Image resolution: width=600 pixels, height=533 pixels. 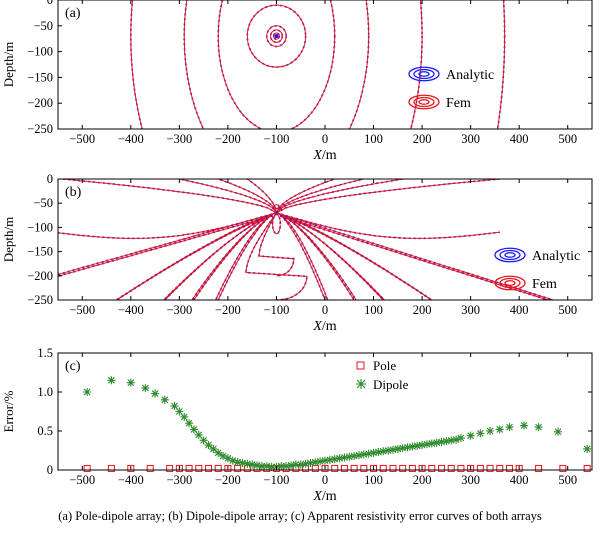 What do you see at coordinates (391, 384) in the screenshot?
I see `legend-label-dipole: Dipole` at bounding box center [391, 384].